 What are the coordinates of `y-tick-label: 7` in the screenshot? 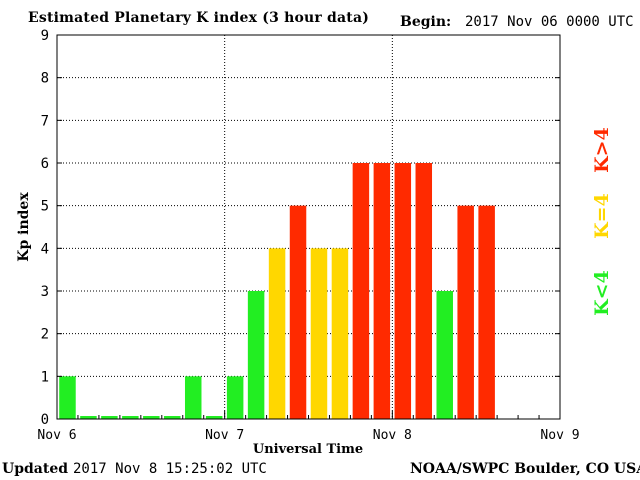 It's located at (45, 121).